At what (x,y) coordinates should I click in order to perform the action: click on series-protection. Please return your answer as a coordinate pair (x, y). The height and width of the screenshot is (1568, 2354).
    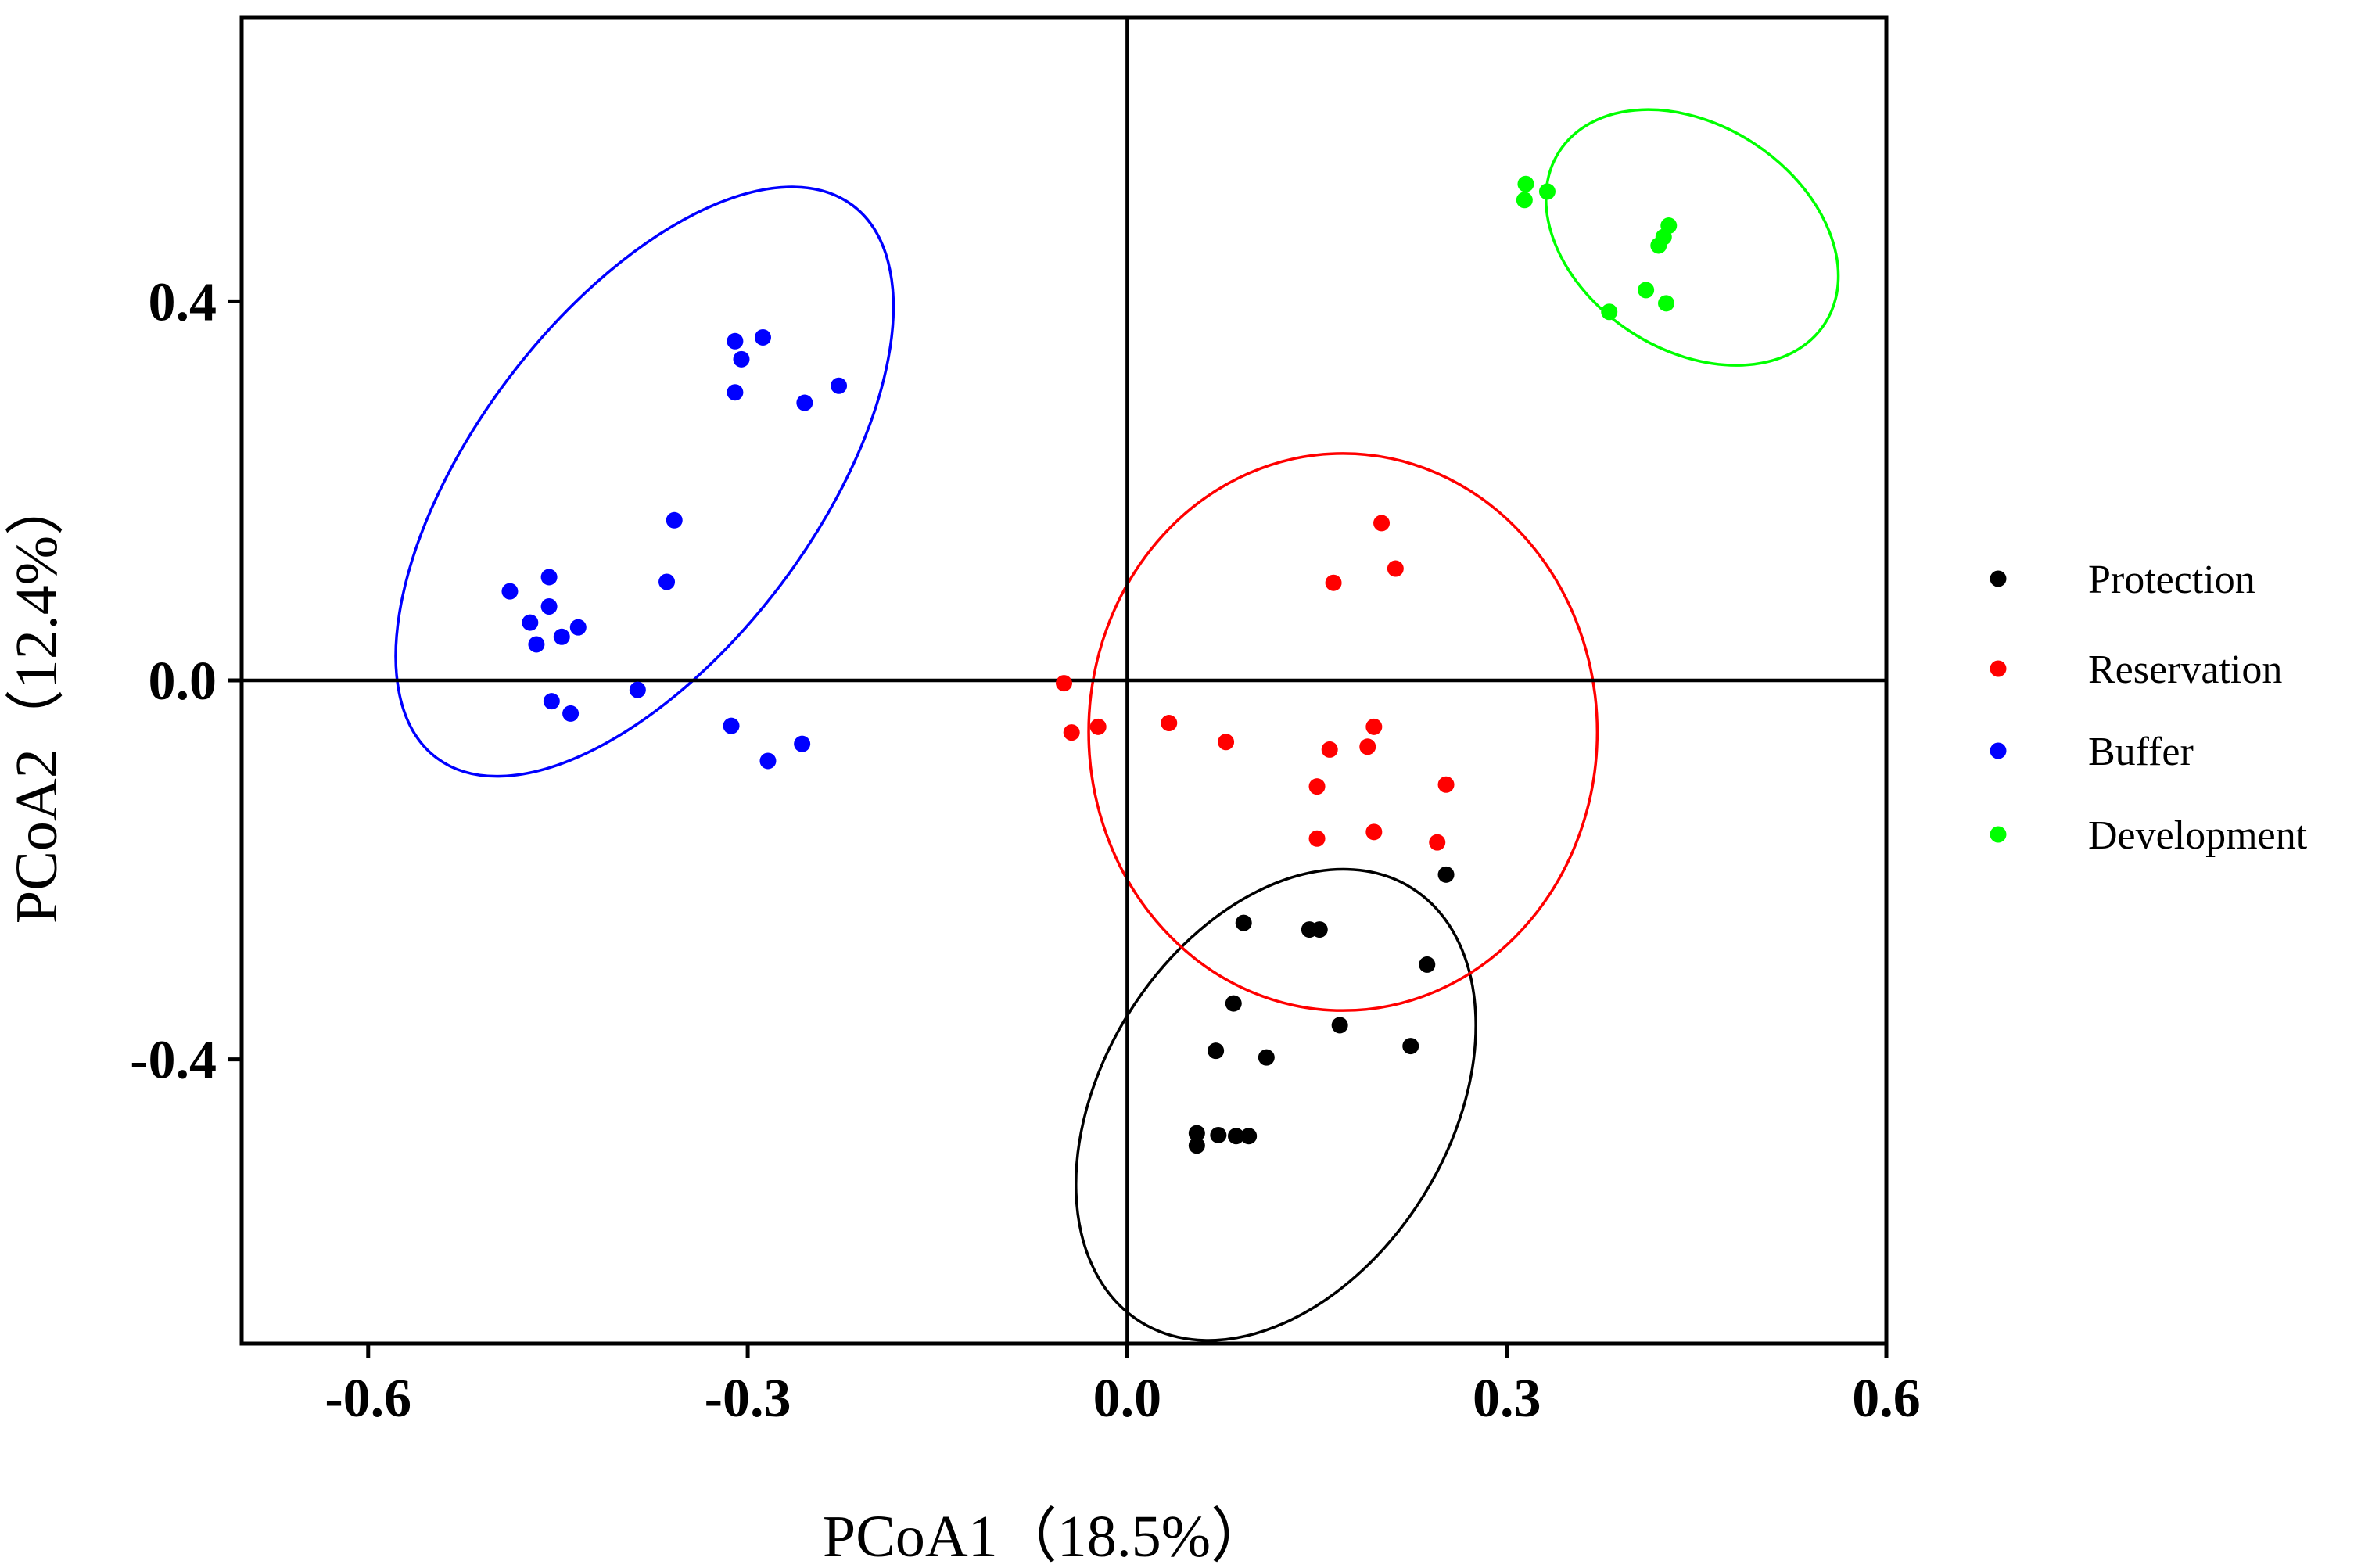
    Looking at the image, I should click on (1321, 1010).